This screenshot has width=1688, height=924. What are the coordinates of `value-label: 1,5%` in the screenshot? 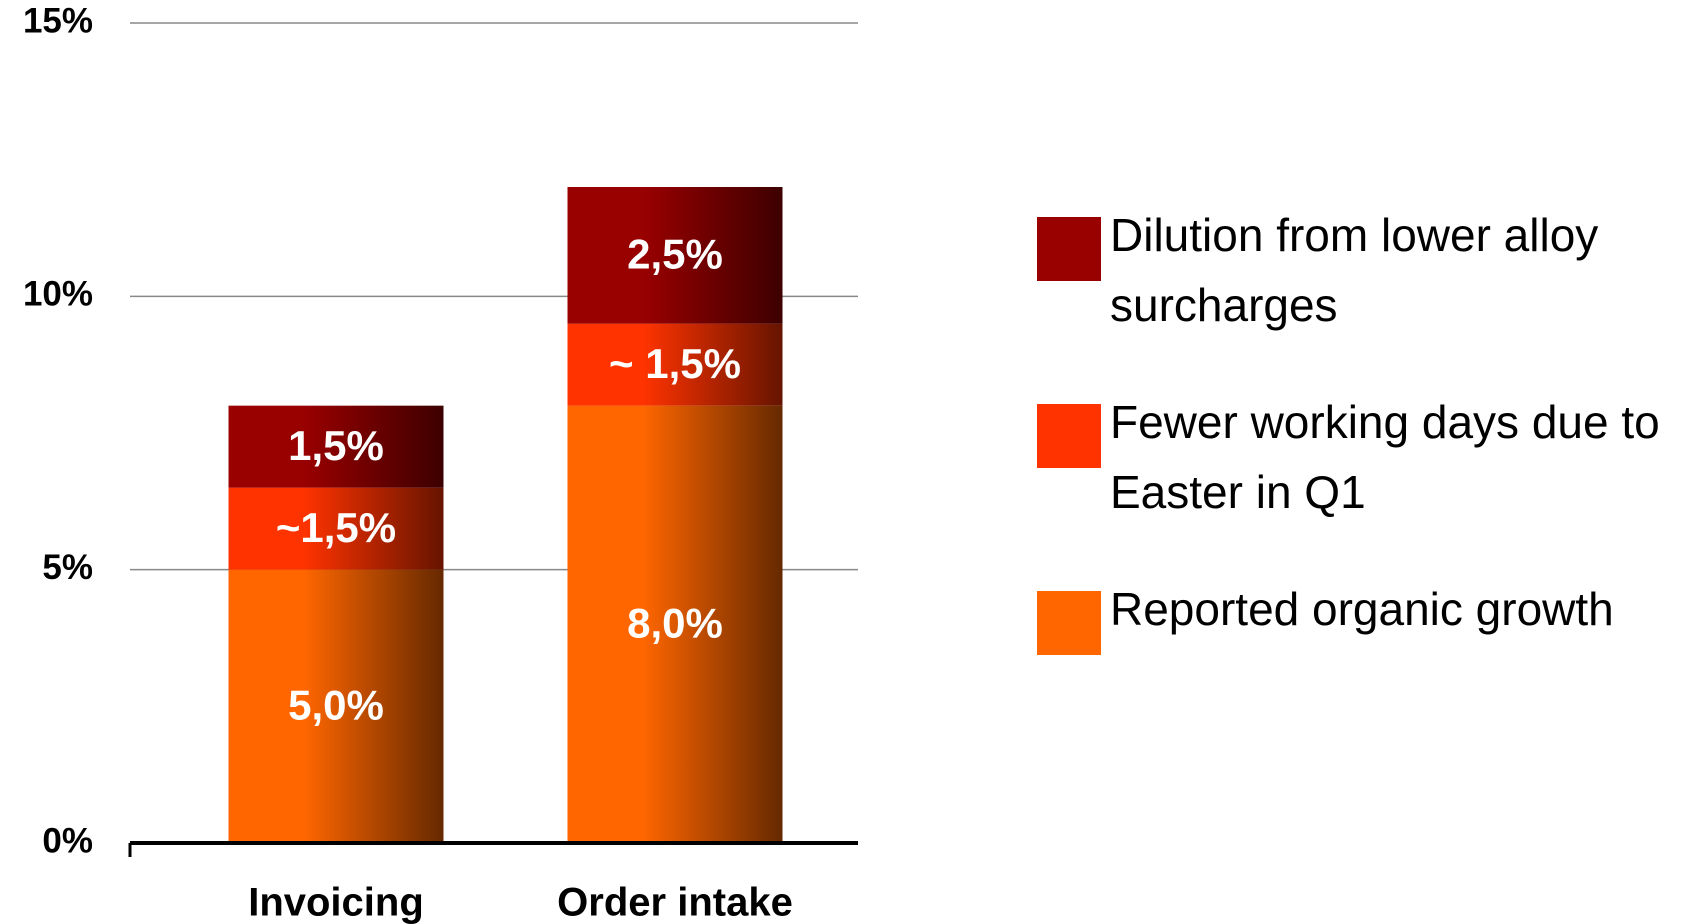 It's located at (336, 445).